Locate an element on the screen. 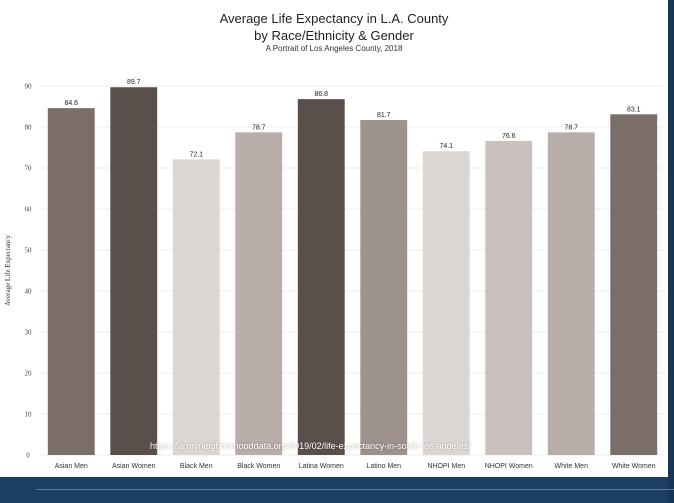 Image resolution: width=674 pixels, height=503 pixels. chart-caption: A Portrait of Los Angeles County, 2018 is located at coordinates (334, 48).